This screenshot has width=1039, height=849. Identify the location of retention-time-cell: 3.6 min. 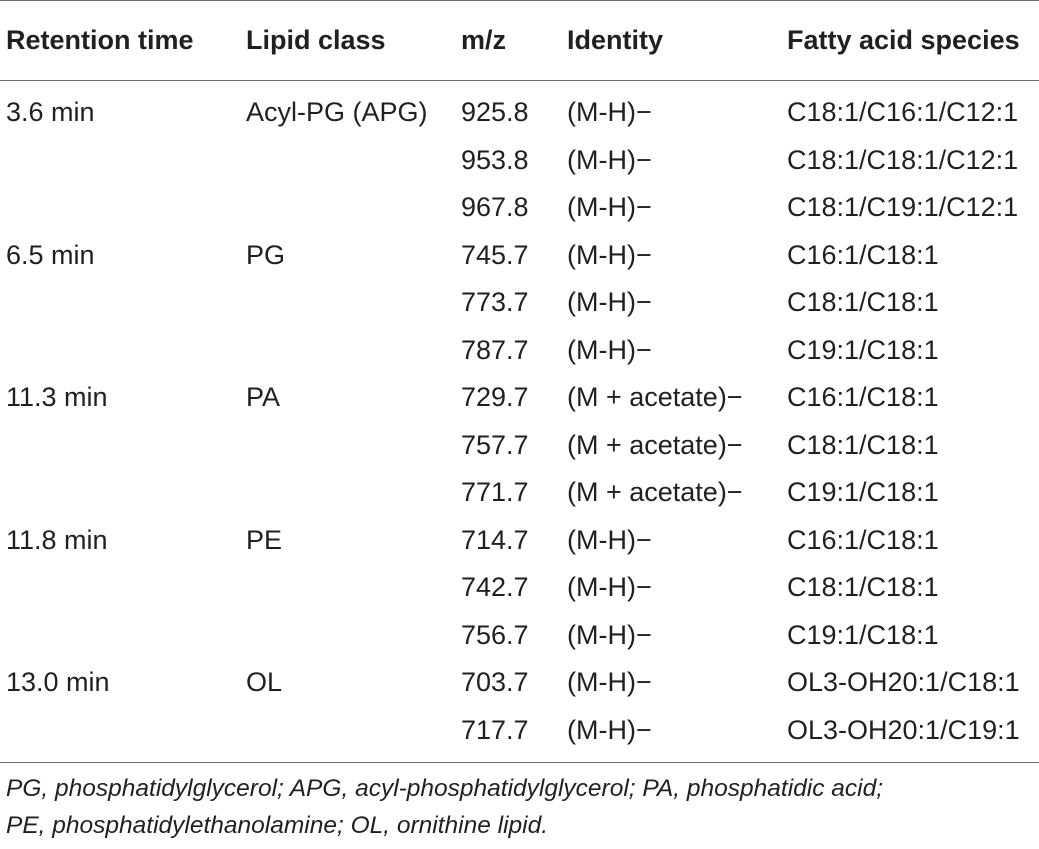
(50, 112).